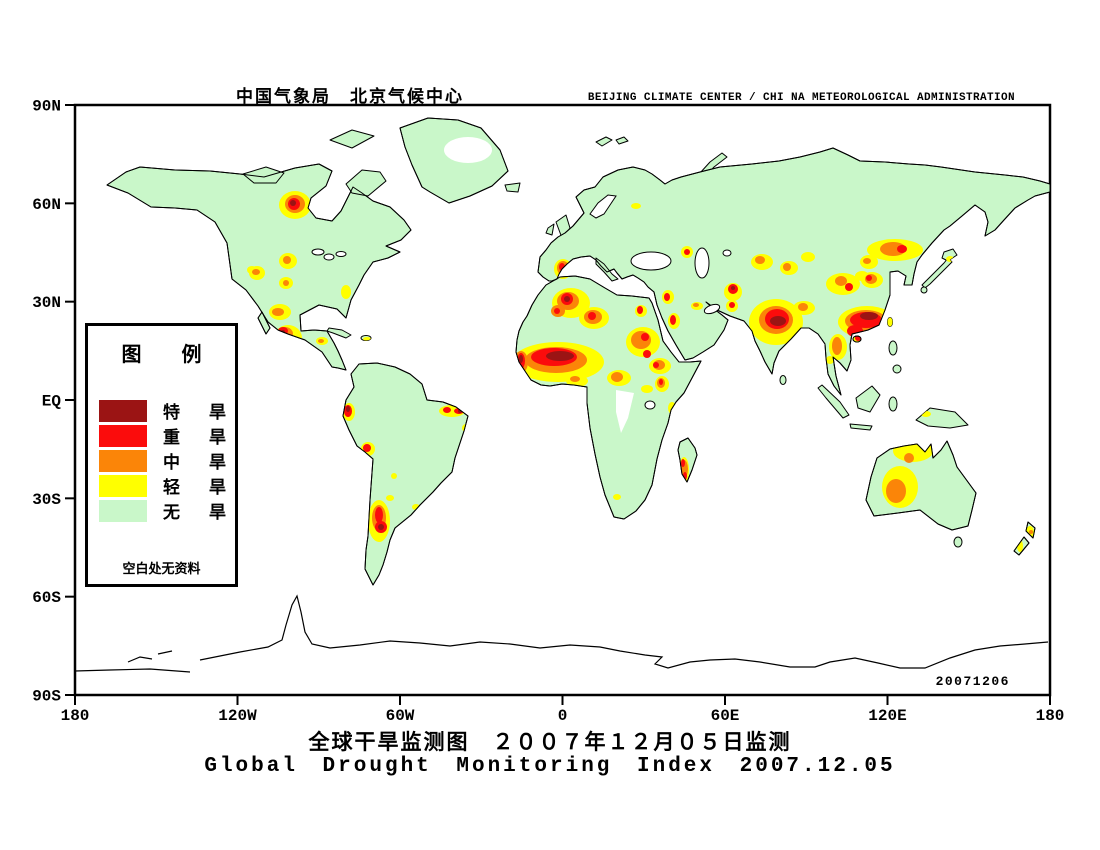 Image resolution: width=1100 pixels, height=850 pixels. Describe the element at coordinates (123, 460) in the screenshot. I see `legend-swatch-moderate` at that location.